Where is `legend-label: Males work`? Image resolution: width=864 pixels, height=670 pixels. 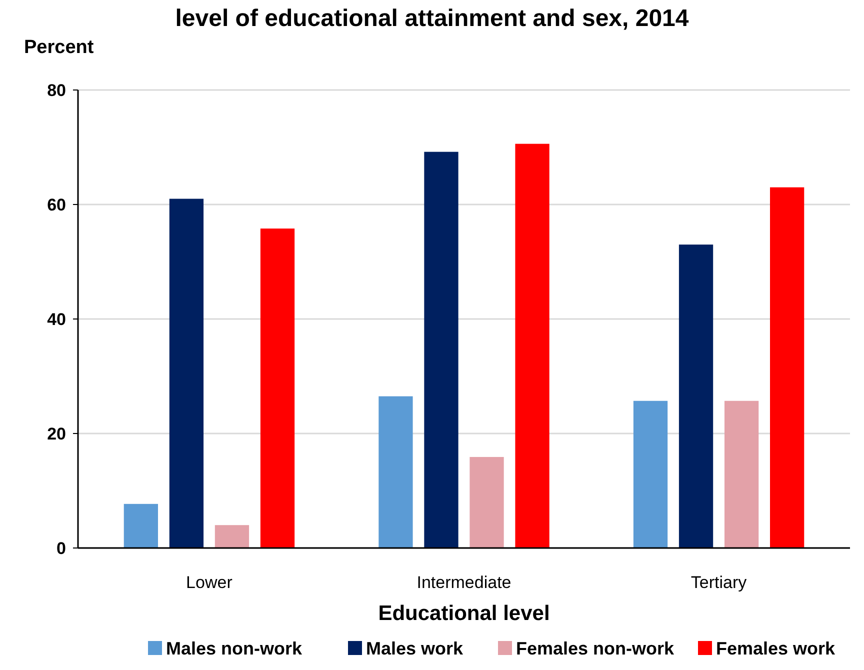 legend-label: Males work is located at coordinates (415, 648).